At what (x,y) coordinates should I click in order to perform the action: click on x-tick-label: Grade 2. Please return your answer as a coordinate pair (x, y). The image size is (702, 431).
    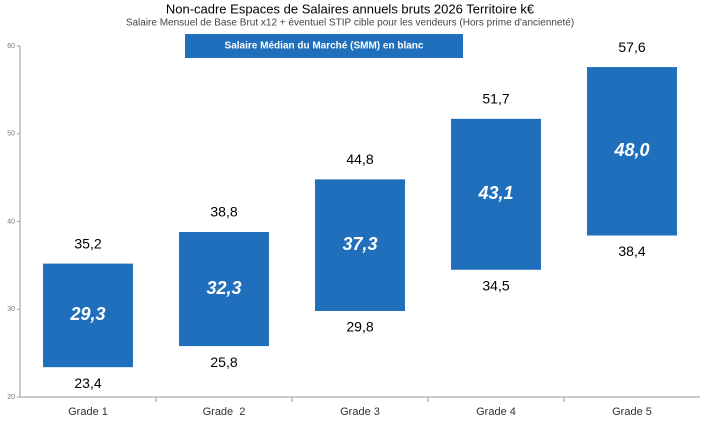
    Looking at the image, I should click on (224, 412).